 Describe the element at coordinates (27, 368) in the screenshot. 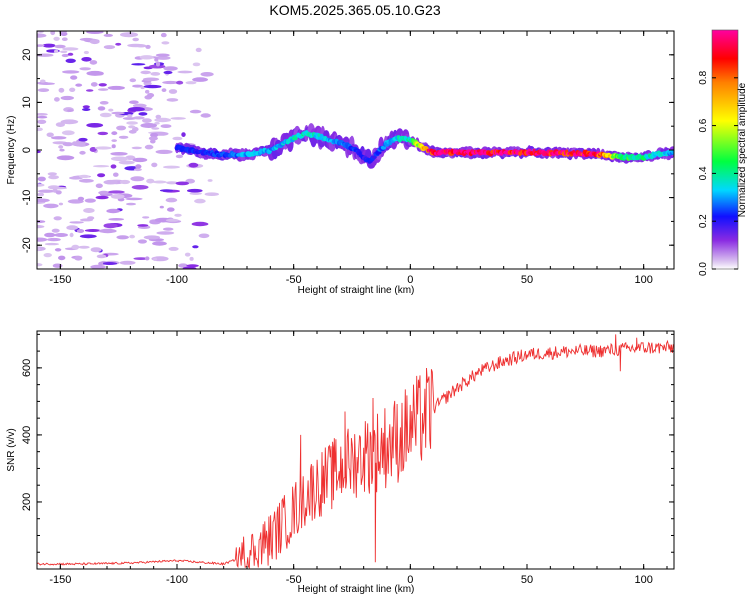

I see `y-tick-label: 600` at that location.